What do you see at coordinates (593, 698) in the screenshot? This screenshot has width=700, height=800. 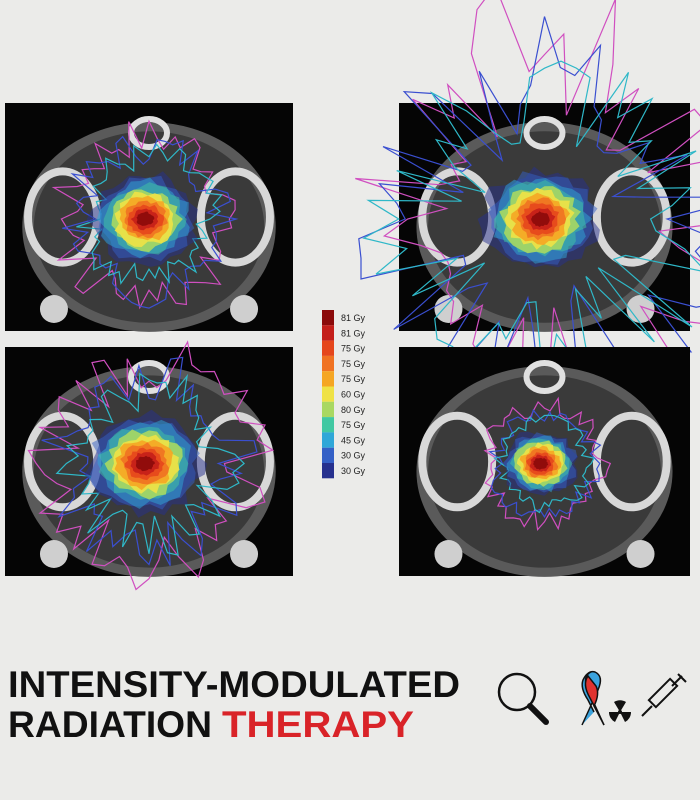 I see `ribbon-icon` at bounding box center [593, 698].